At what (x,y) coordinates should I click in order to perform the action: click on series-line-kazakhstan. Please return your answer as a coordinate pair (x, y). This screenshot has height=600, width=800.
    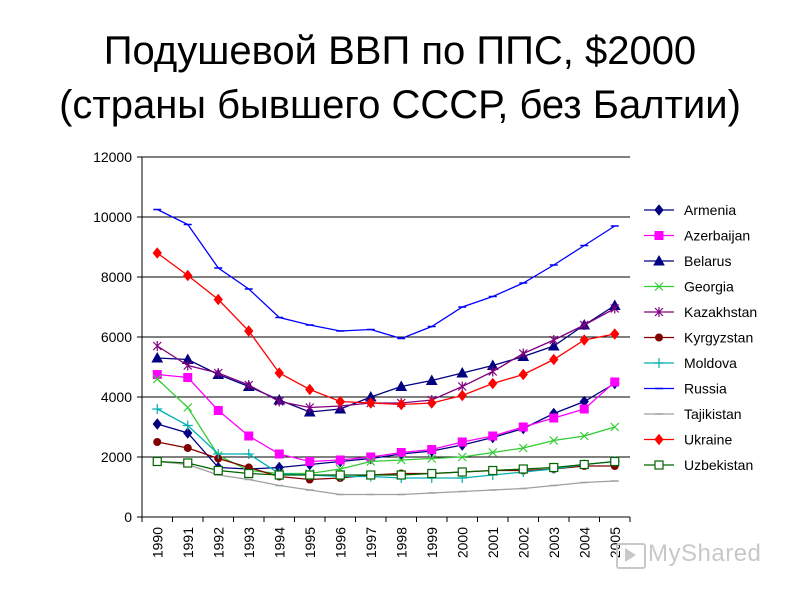
    Looking at the image, I should click on (386, 358).